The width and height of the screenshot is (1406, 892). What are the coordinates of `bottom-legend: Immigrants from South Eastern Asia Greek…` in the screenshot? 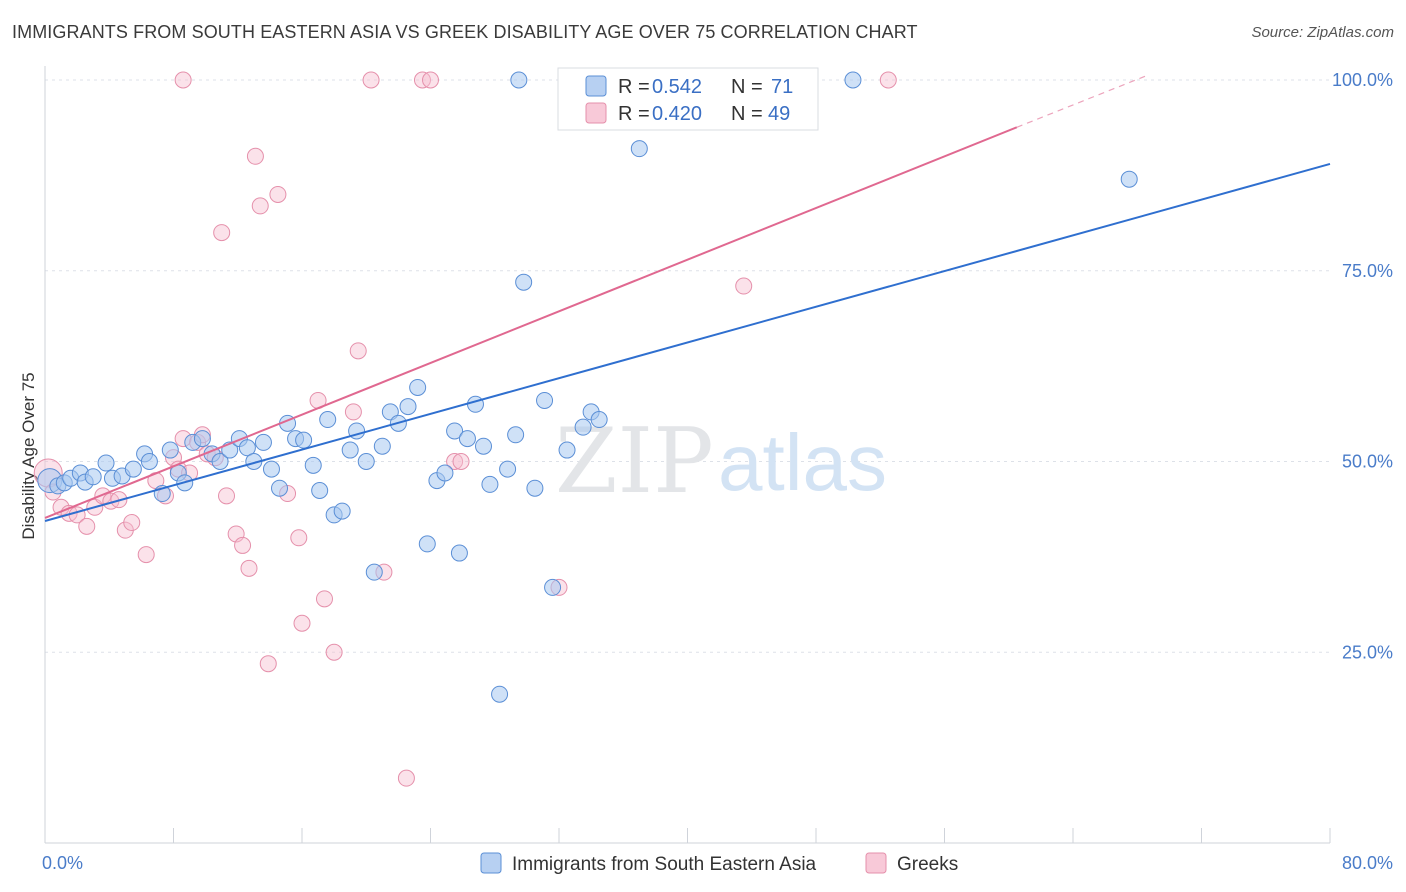 It's located at (719, 863).